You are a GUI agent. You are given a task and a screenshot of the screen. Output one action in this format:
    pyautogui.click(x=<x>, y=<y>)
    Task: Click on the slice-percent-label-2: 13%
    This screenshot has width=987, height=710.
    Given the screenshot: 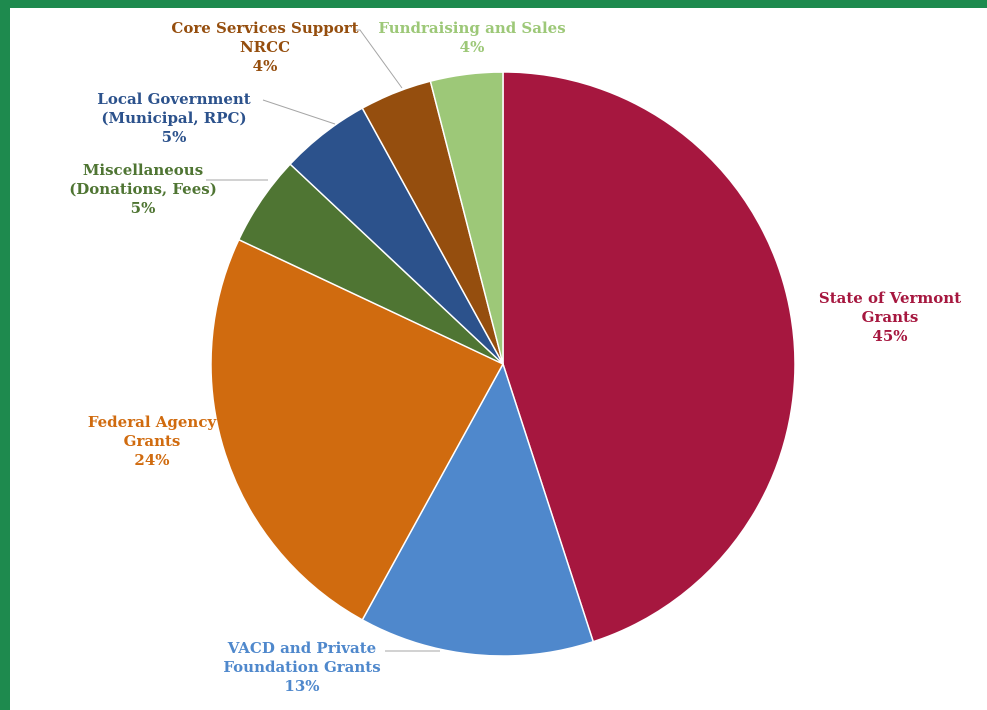 What is the action you would take?
    pyautogui.click(x=301, y=686)
    